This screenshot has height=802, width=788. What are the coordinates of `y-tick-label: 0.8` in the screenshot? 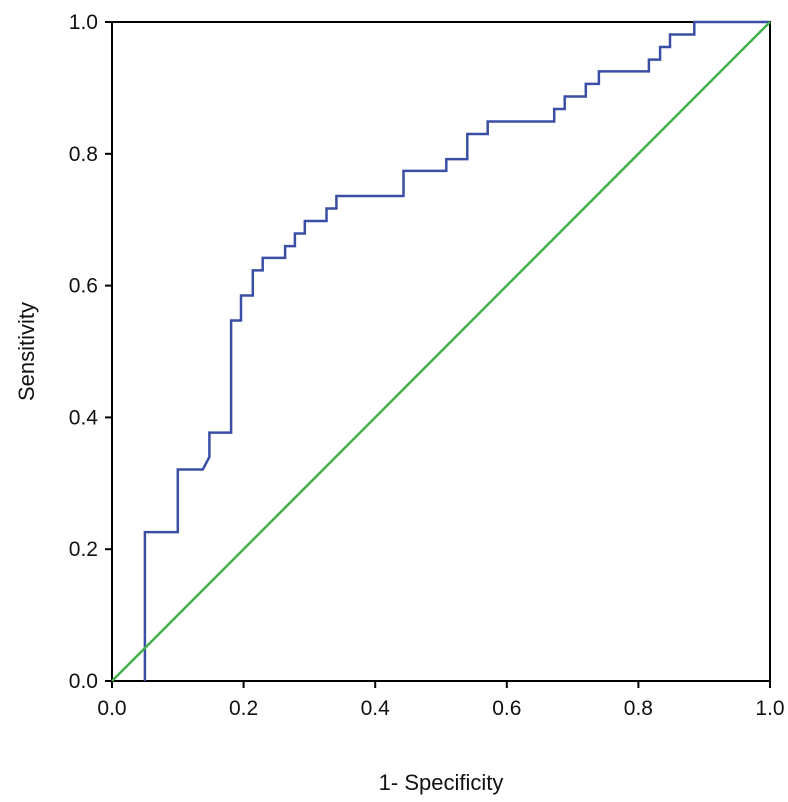 It's located at (83, 154).